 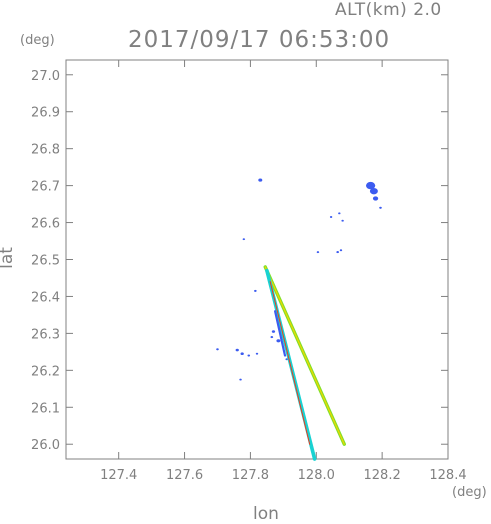 I want to click on x-tick-label: 128.0, so click(x=316, y=475).